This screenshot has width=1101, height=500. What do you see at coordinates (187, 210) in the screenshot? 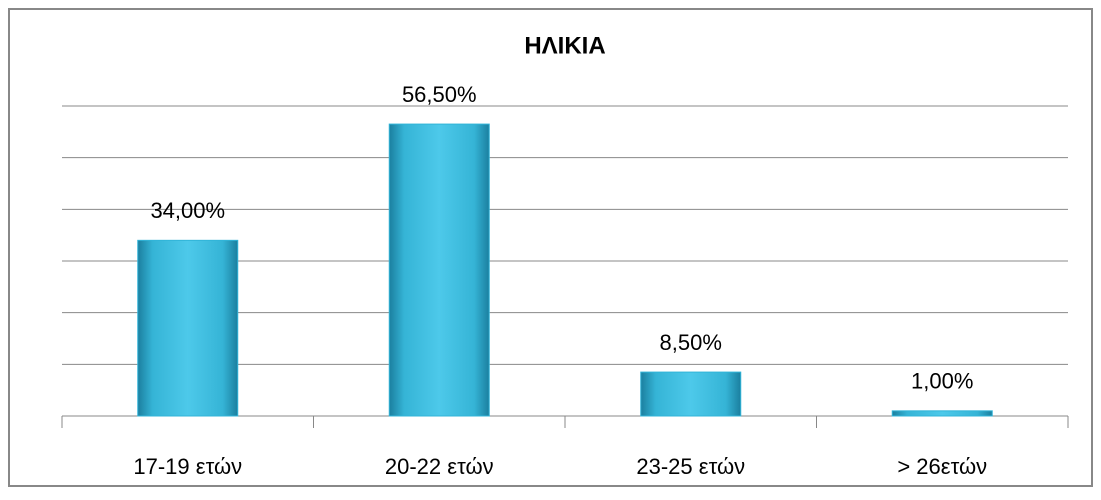
I see `data-label: 34,00%` at bounding box center [187, 210].